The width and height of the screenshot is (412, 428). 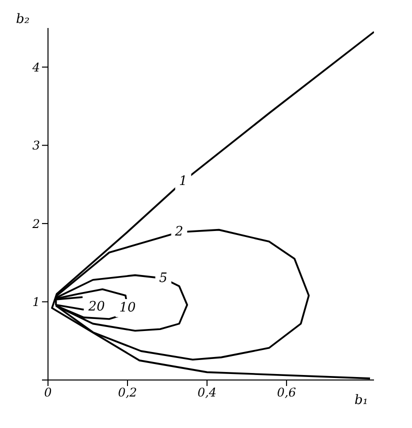 What do you see at coordinates (96, 307) in the screenshot?
I see `series-label: 20` at bounding box center [96, 307].